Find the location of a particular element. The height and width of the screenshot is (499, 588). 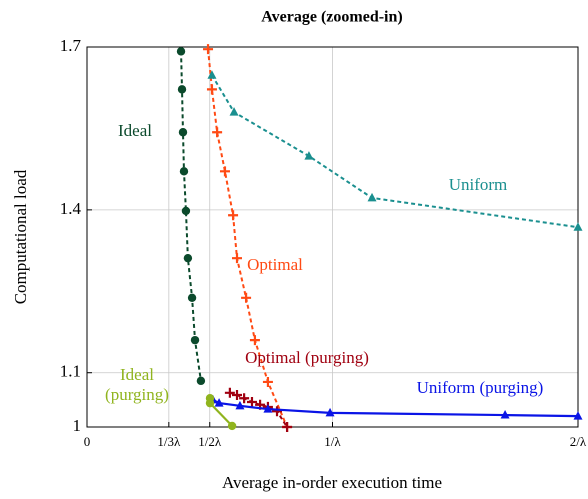

series-label: Ideal (purging) is located at coordinates (137, 384).